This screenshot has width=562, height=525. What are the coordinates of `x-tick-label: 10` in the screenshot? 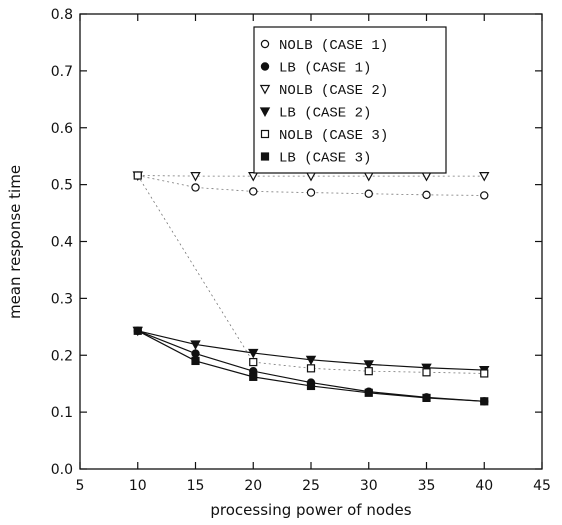 It's located at (138, 486).